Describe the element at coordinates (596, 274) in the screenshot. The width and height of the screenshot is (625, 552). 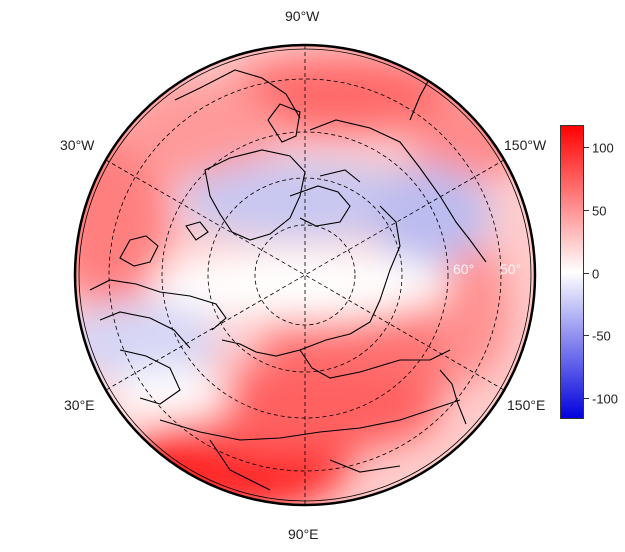
I see `colorbar-label: 0` at that location.